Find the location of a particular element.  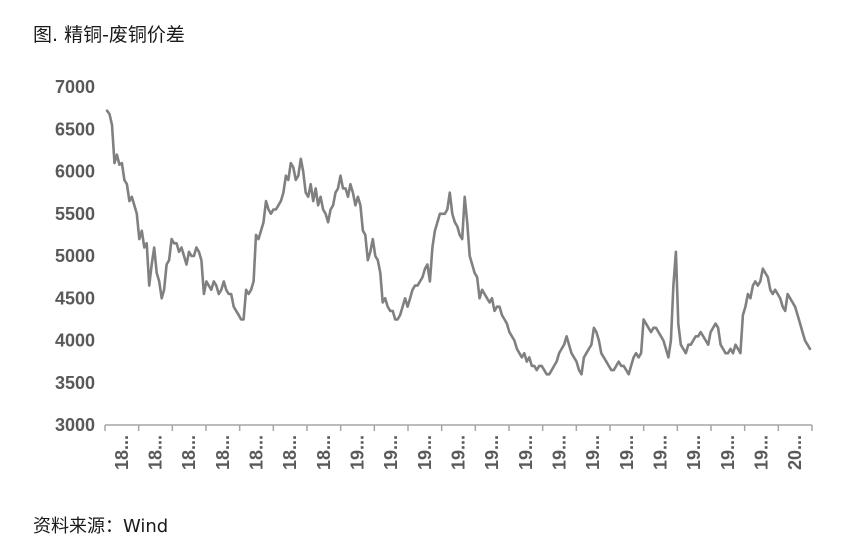

y-tick-label: 3000 is located at coordinates (75, 425).